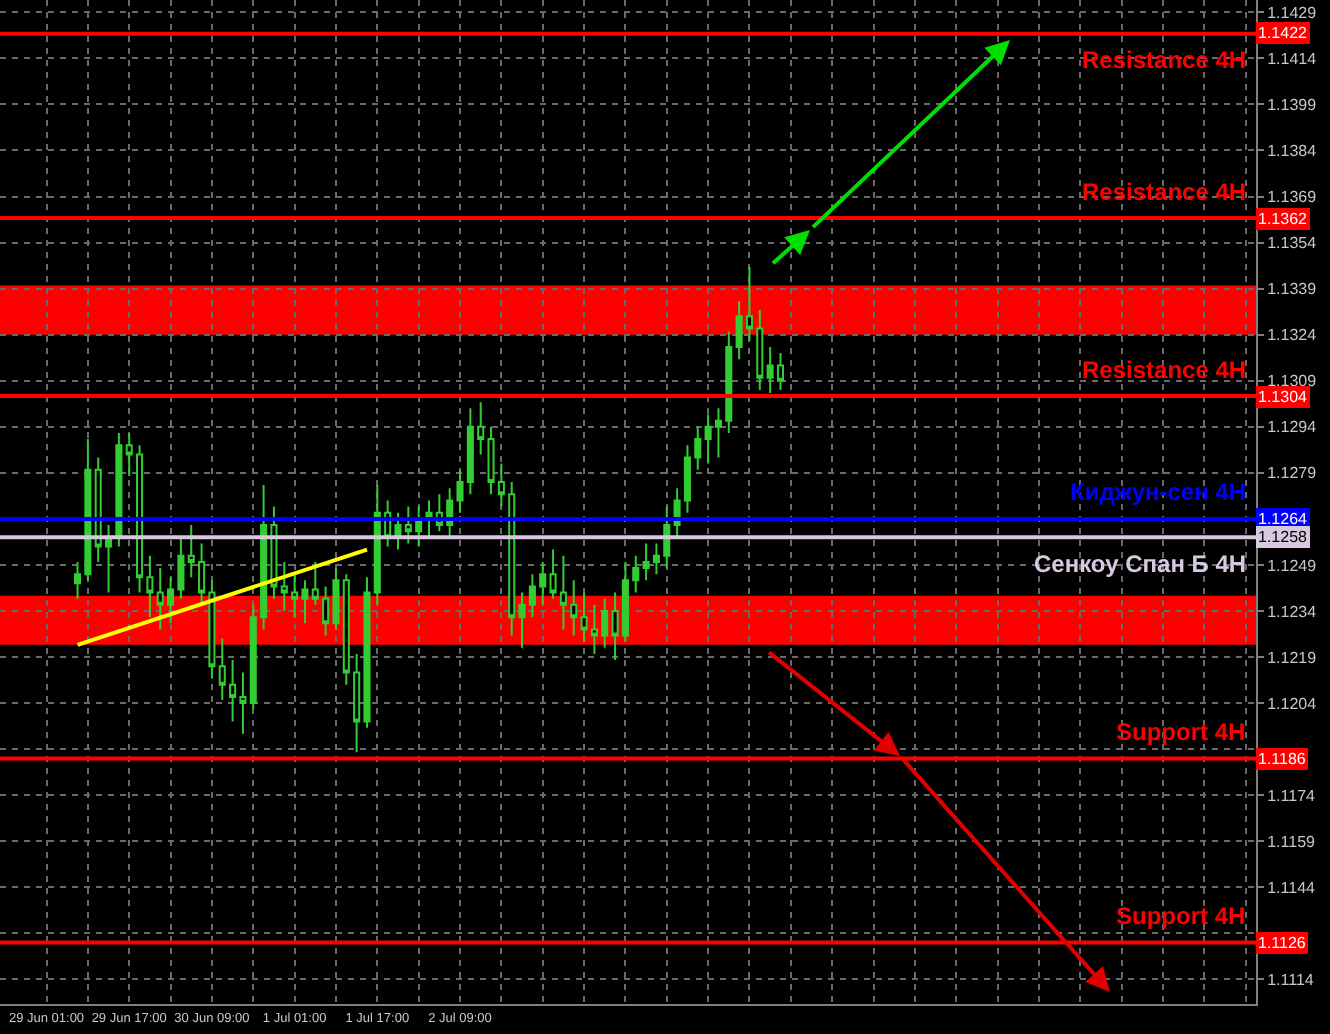 Image resolution: width=1330 pixels, height=1034 pixels. What do you see at coordinates (1292, 243) in the screenshot?
I see `y-tick-label: 1.1354` at bounding box center [1292, 243].